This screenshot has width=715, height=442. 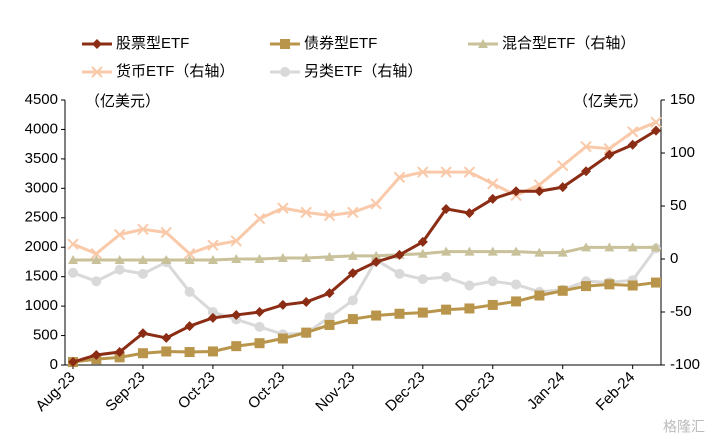 I want to click on y-tick-label: 4500, so click(x=41, y=99).